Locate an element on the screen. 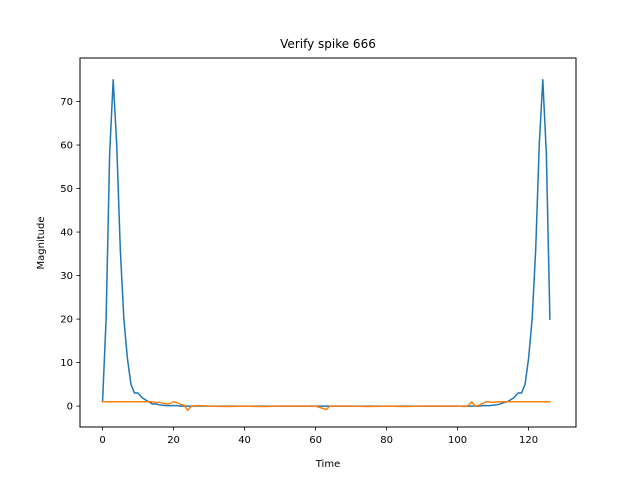  y-tick-label: 60 is located at coordinates (66, 146).